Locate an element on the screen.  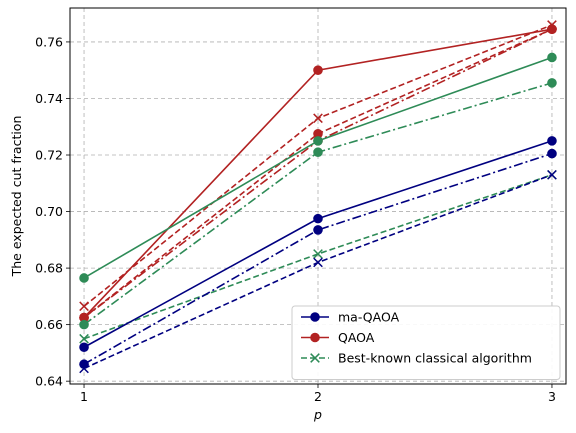
legend-item: Best-known classical algorithm is located at coordinates (416, 358).